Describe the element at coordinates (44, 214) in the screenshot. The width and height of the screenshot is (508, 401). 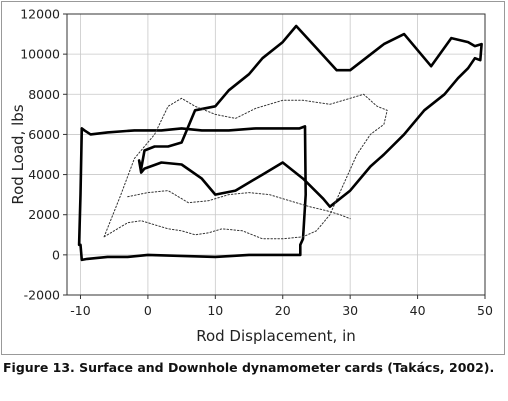
I see `y-tick-label: 2000` at that location.